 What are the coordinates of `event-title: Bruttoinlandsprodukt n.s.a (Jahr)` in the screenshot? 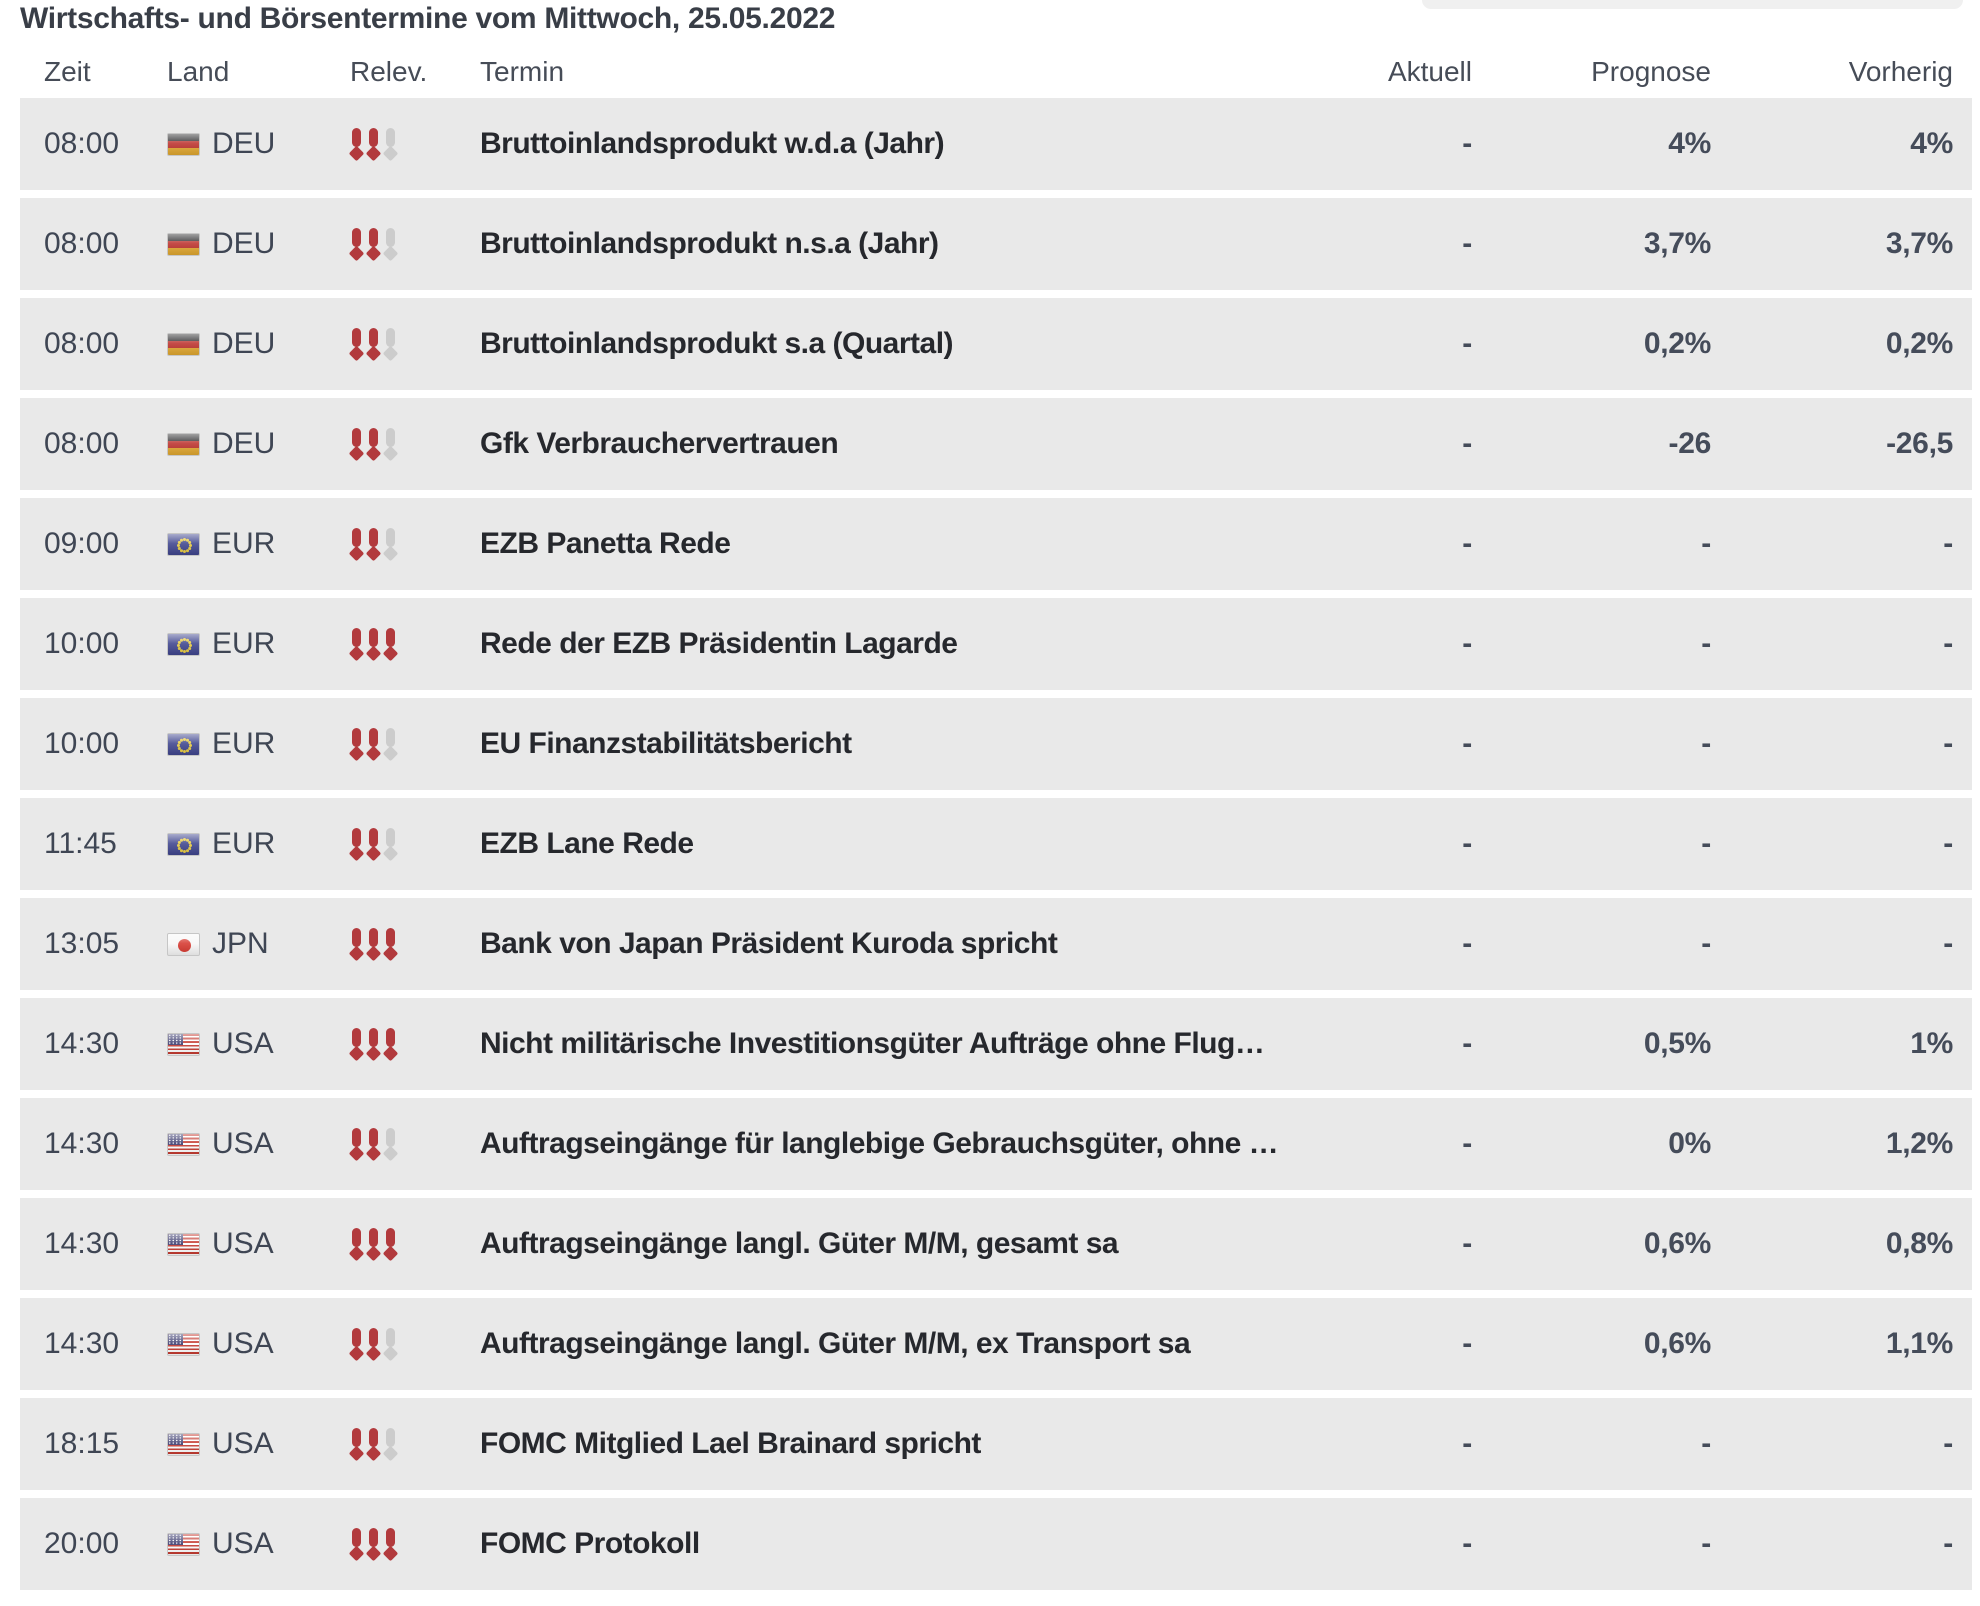 It's located at (709, 243).